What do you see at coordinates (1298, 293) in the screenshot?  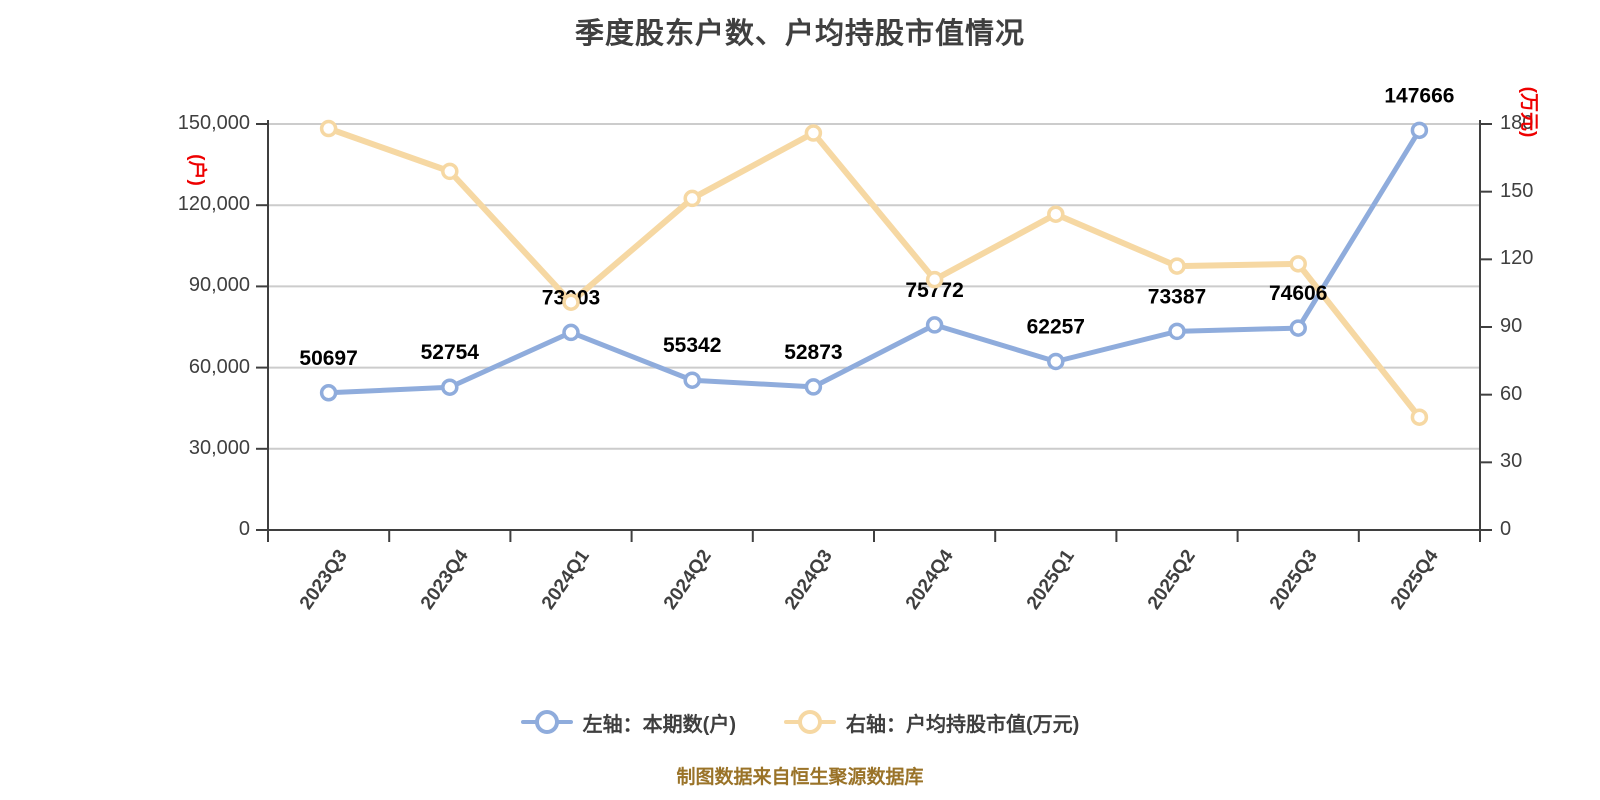 I see `data-label: 74606` at bounding box center [1298, 293].